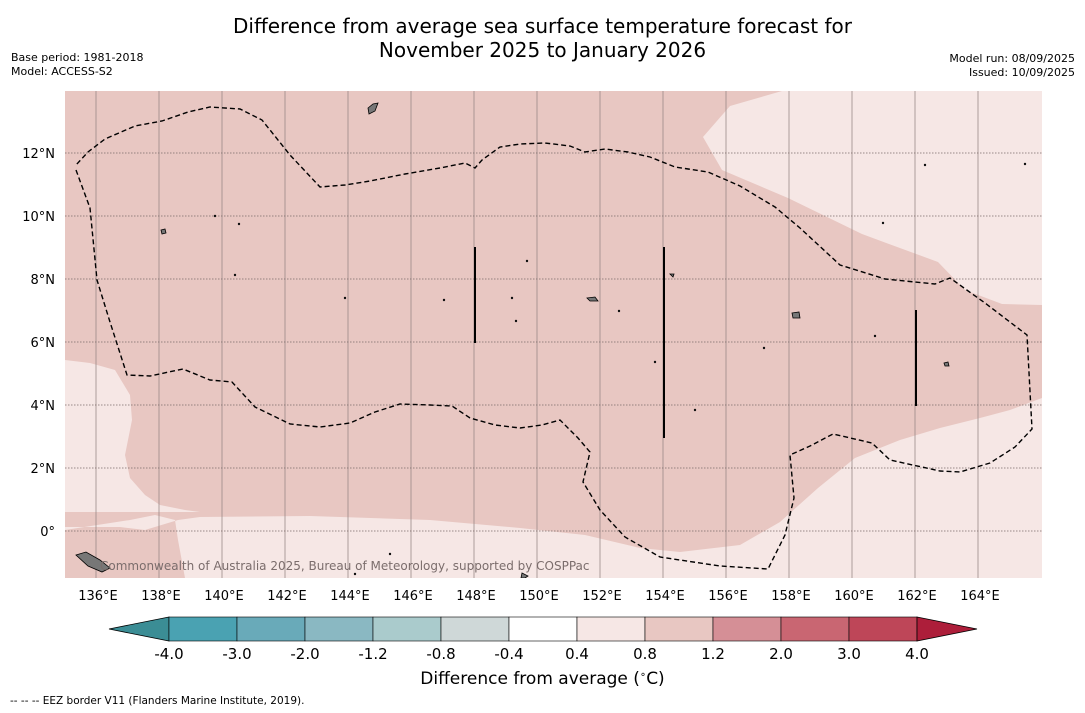 Image resolution: width=1085 pixels, height=713 pixels. I want to click on colorbar-tick-label: -4.0, so click(168, 654).